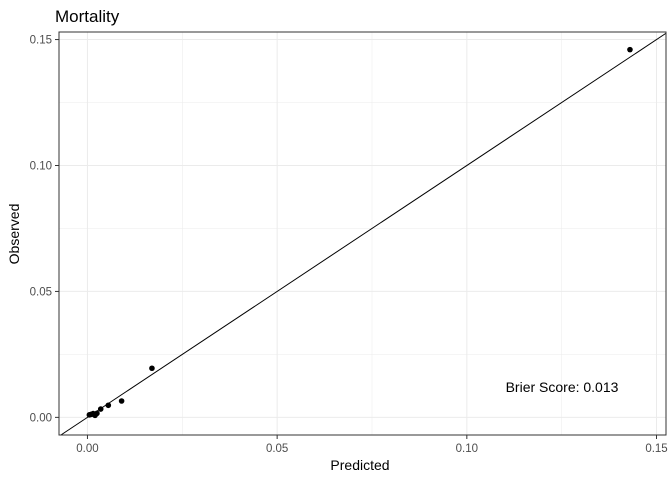 Image resolution: width=672 pixels, height=480 pixels. I want to click on x-tick-label: 0.05, so click(277, 449).